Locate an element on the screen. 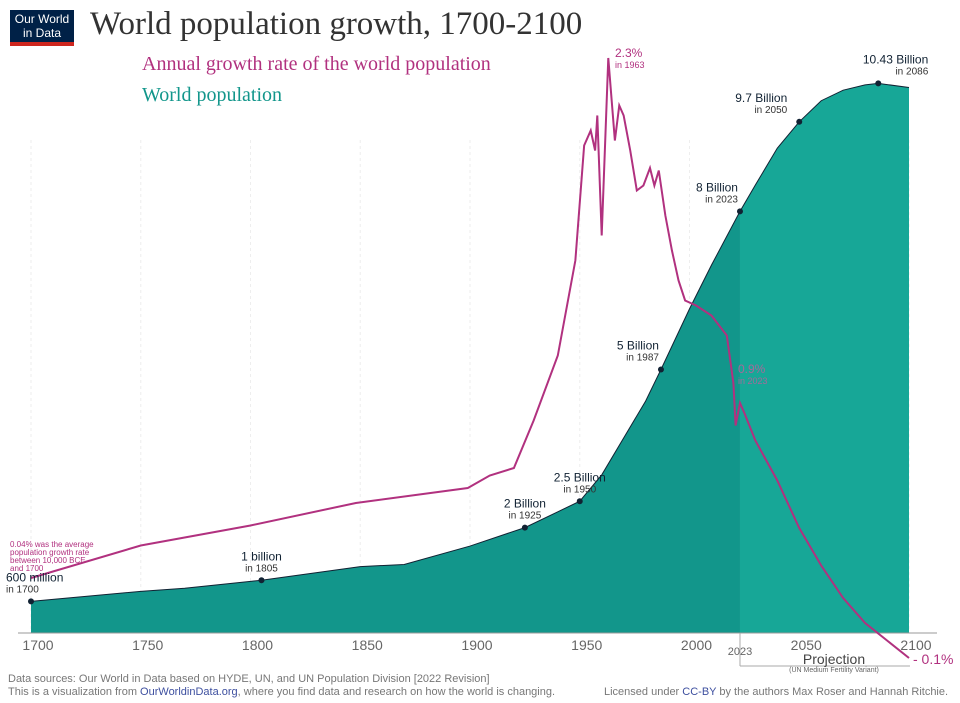 Image resolution: width=960 pixels, height=703 pixels. population-annotation-label: 2.5 Billion is located at coordinates (580, 477).